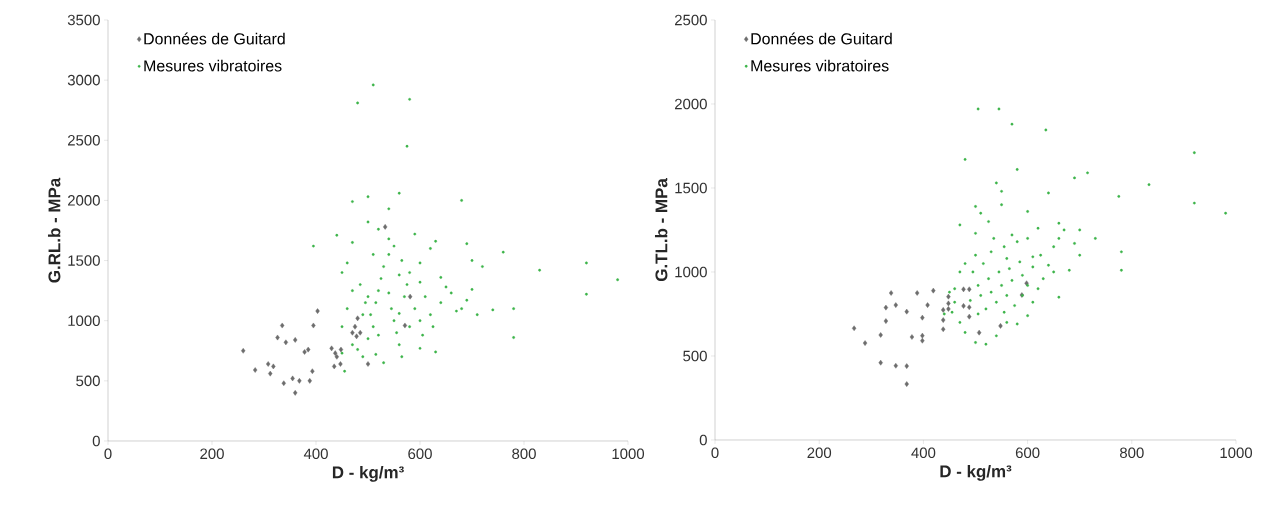 The image size is (1275, 514). Describe the element at coordinates (661, 230) in the screenshot. I see `y-axis-title: G.TL.b - MPa` at that location.